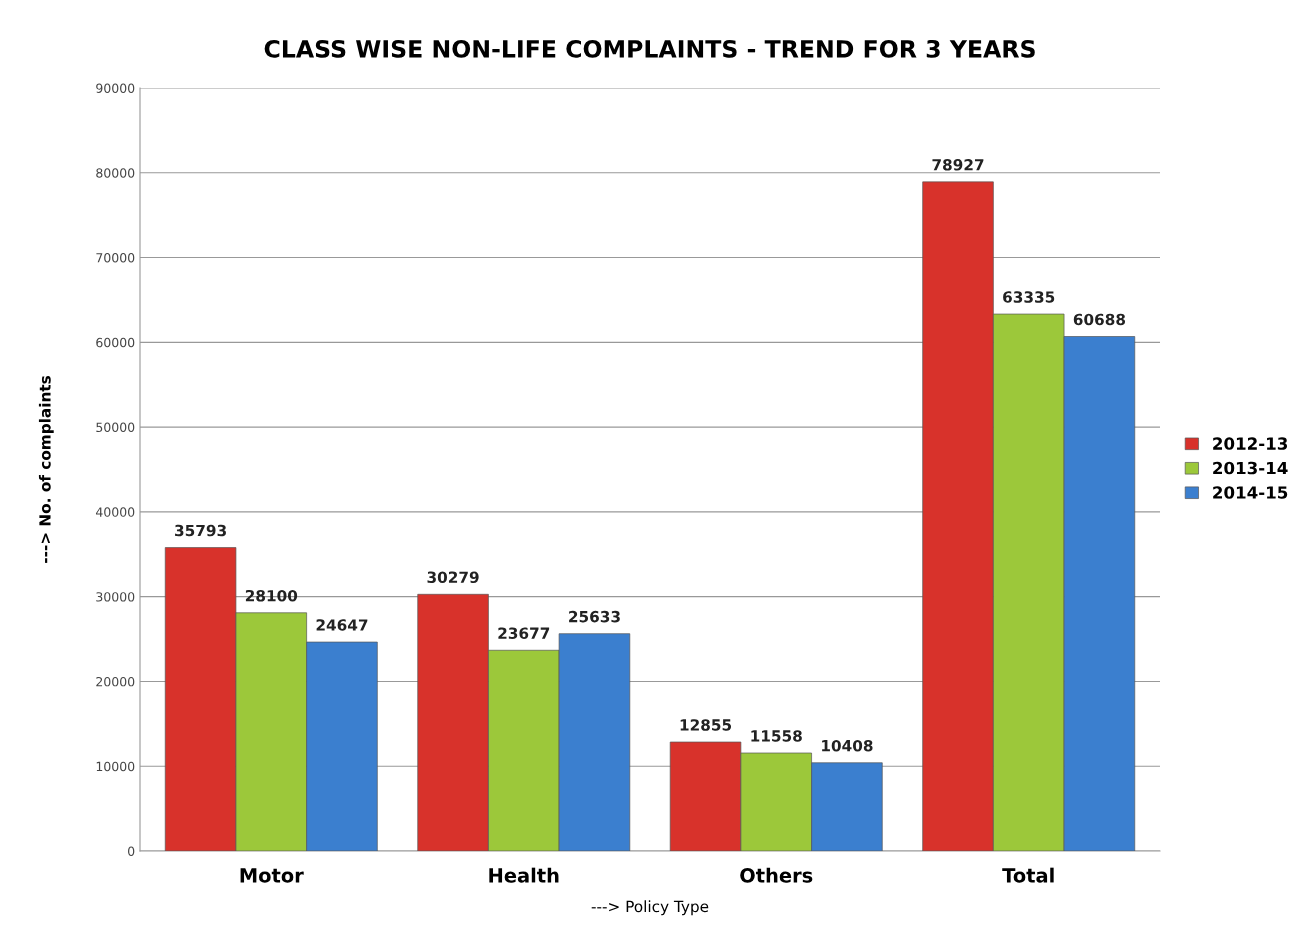  I want to click on y-tick-label: 90000, so click(115, 88).